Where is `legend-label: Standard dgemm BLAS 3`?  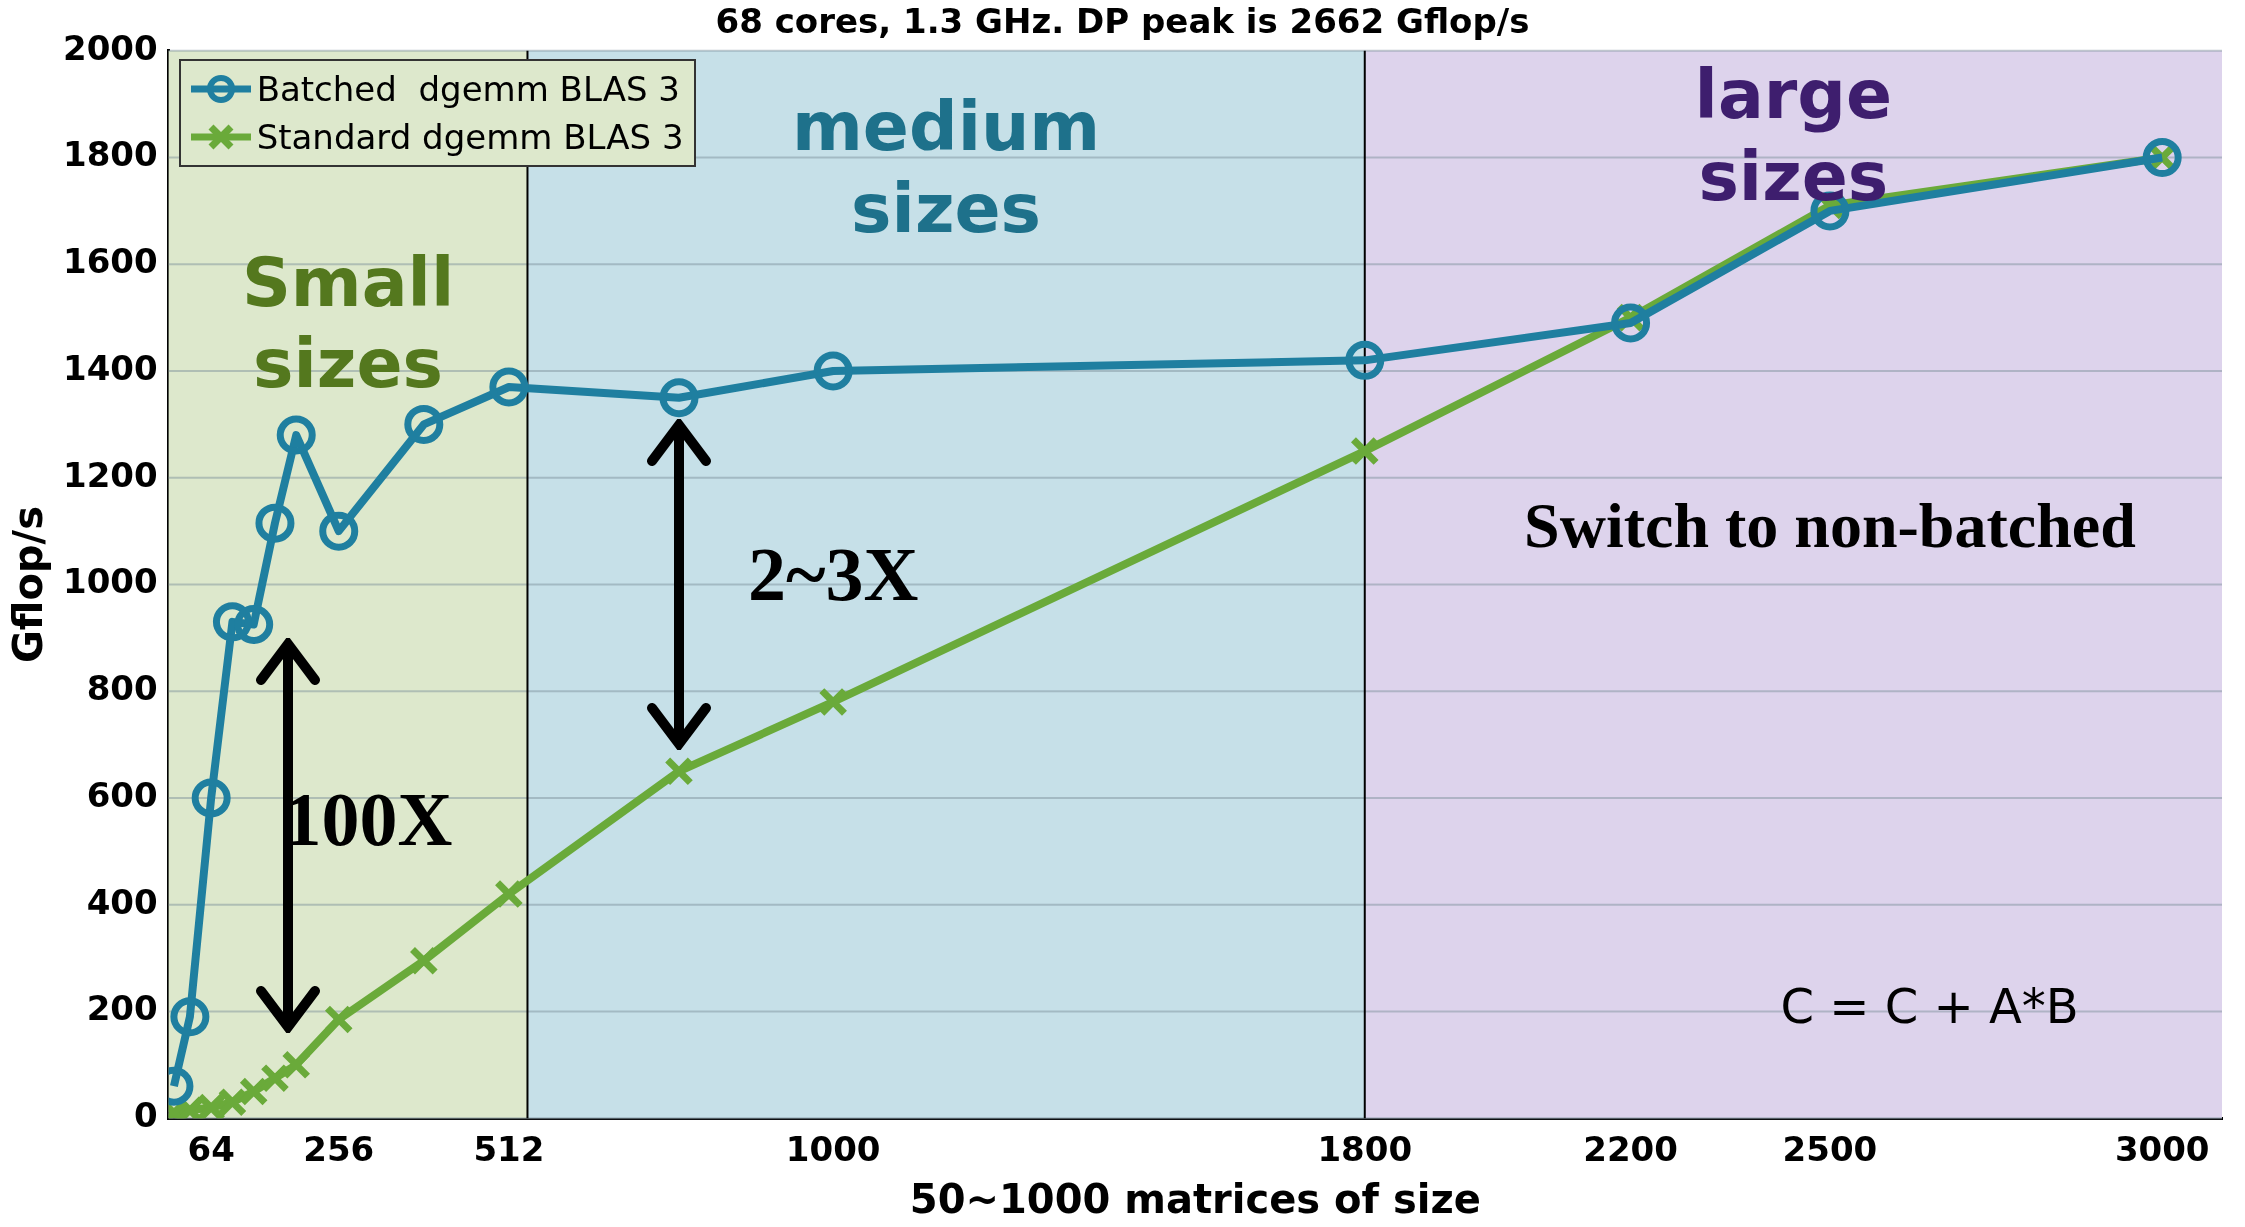 legend-label: Standard dgemm BLAS 3 is located at coordinates (470, 136).